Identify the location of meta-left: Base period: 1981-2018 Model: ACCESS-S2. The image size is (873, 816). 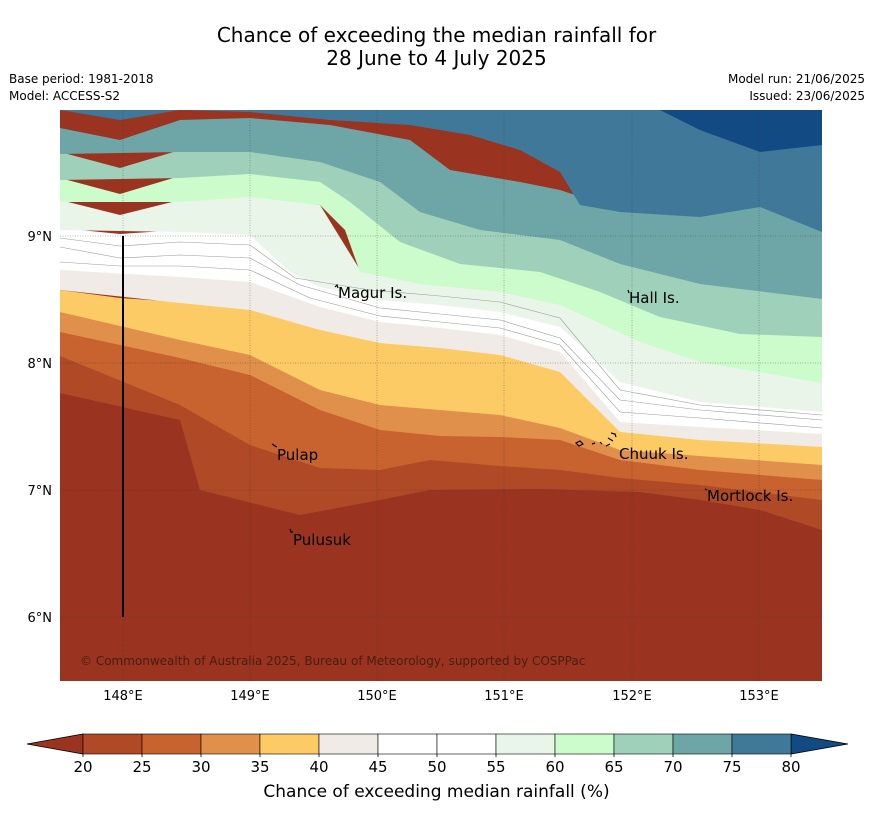
(81, 88).